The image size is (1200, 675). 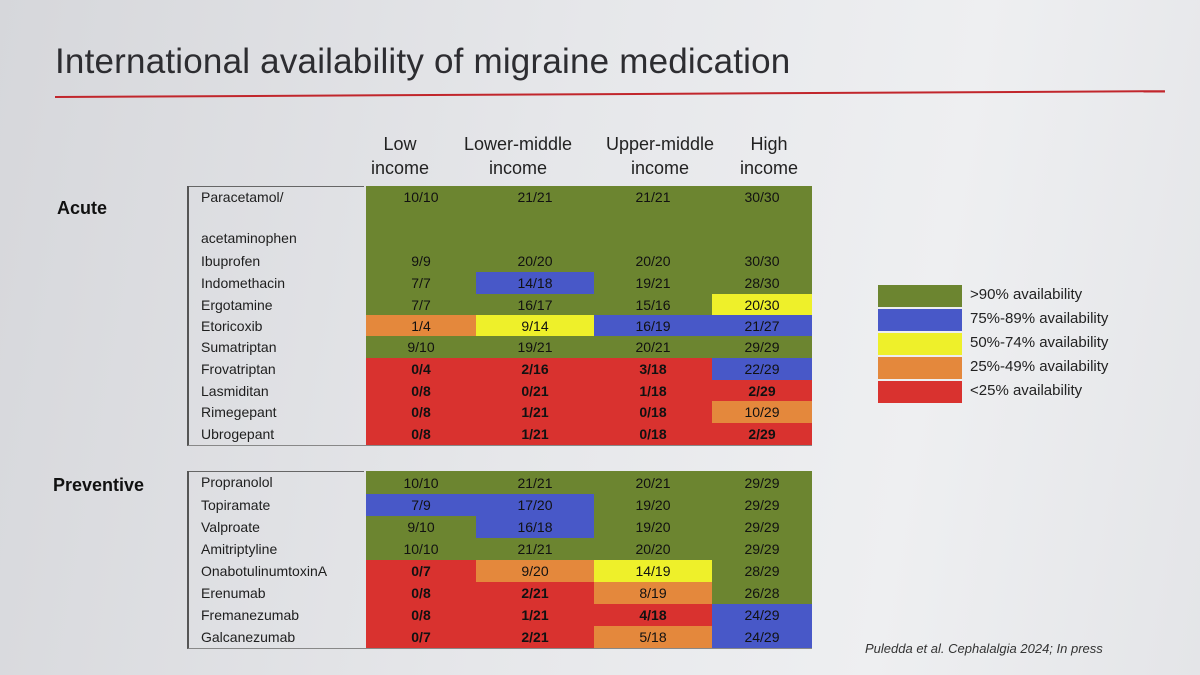 I want to click on availability-cell: 8/19, so click(x=653, y=593).